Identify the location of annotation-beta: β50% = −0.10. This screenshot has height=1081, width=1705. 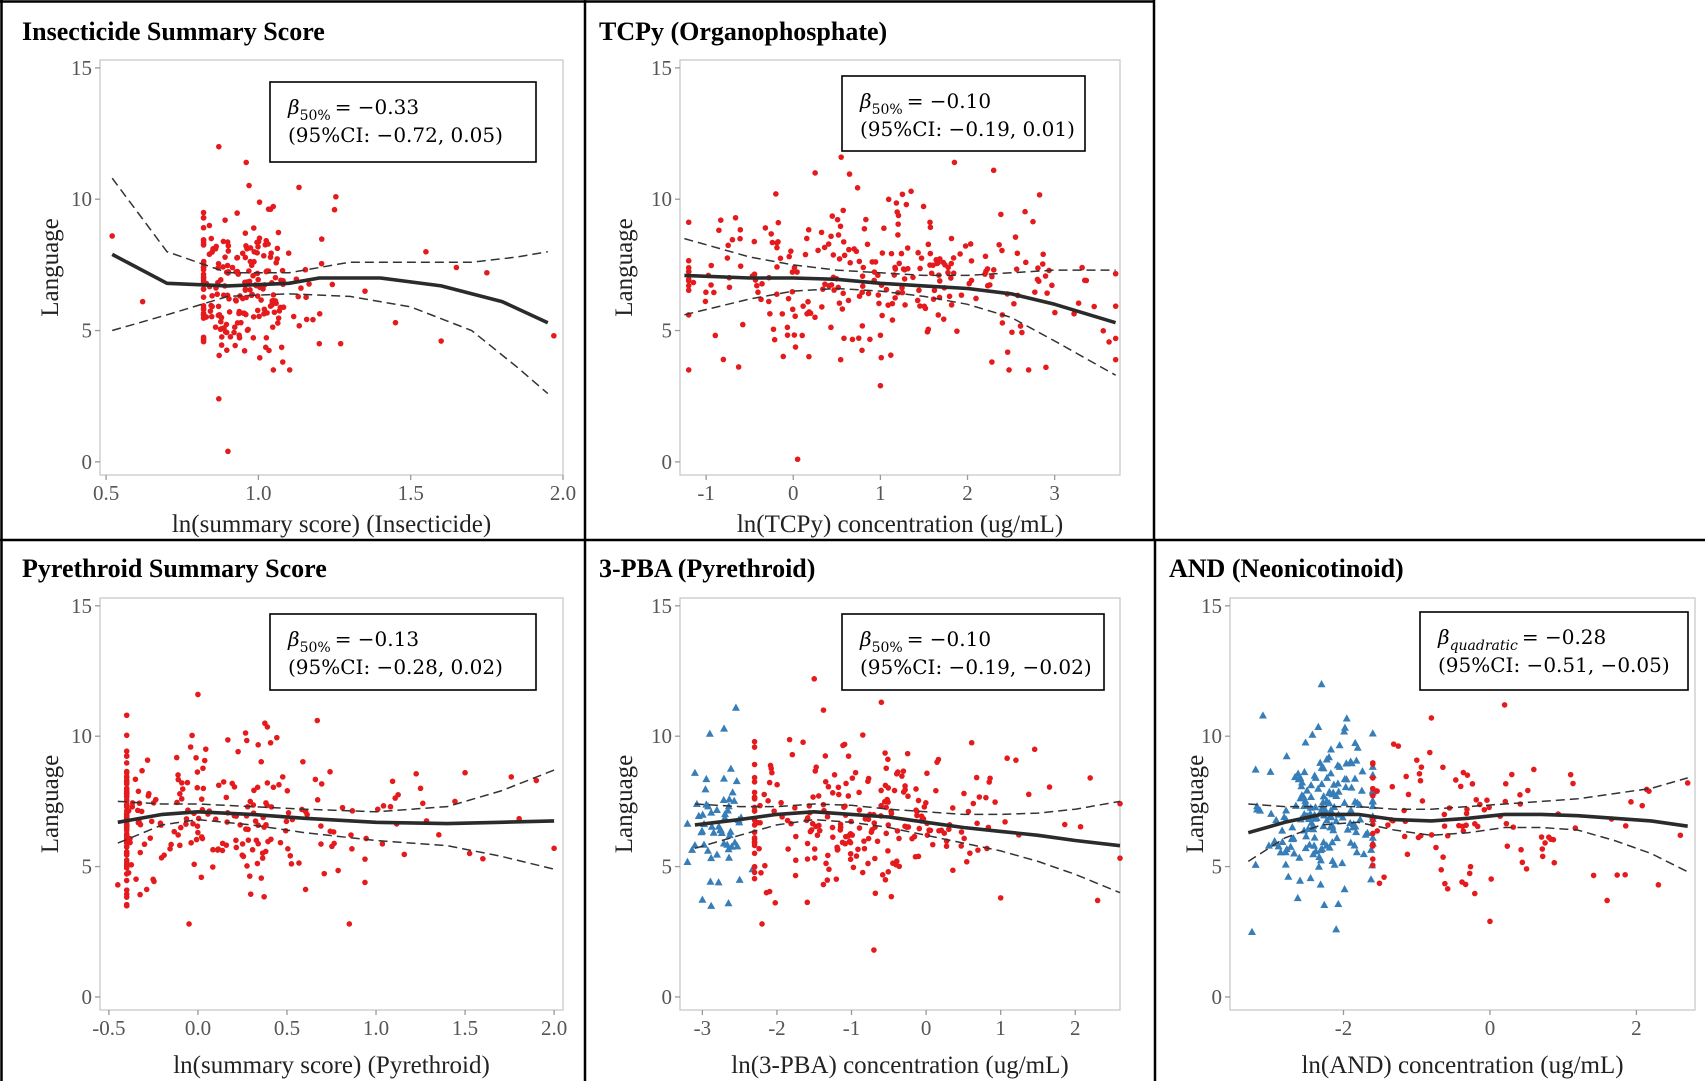
(925, 103).